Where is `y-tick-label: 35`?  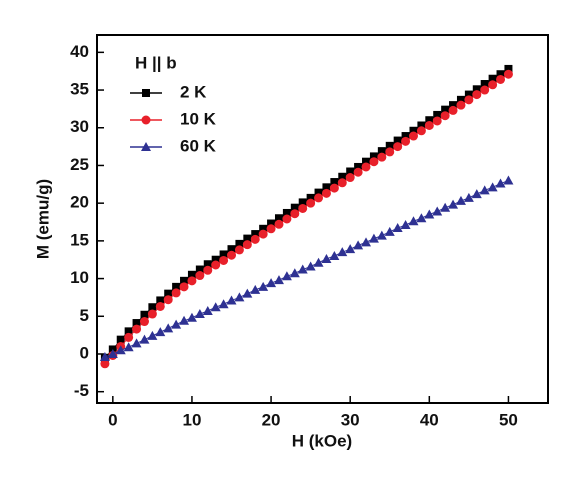
y-tick-label: 35 is located at coordinates (79, 89).